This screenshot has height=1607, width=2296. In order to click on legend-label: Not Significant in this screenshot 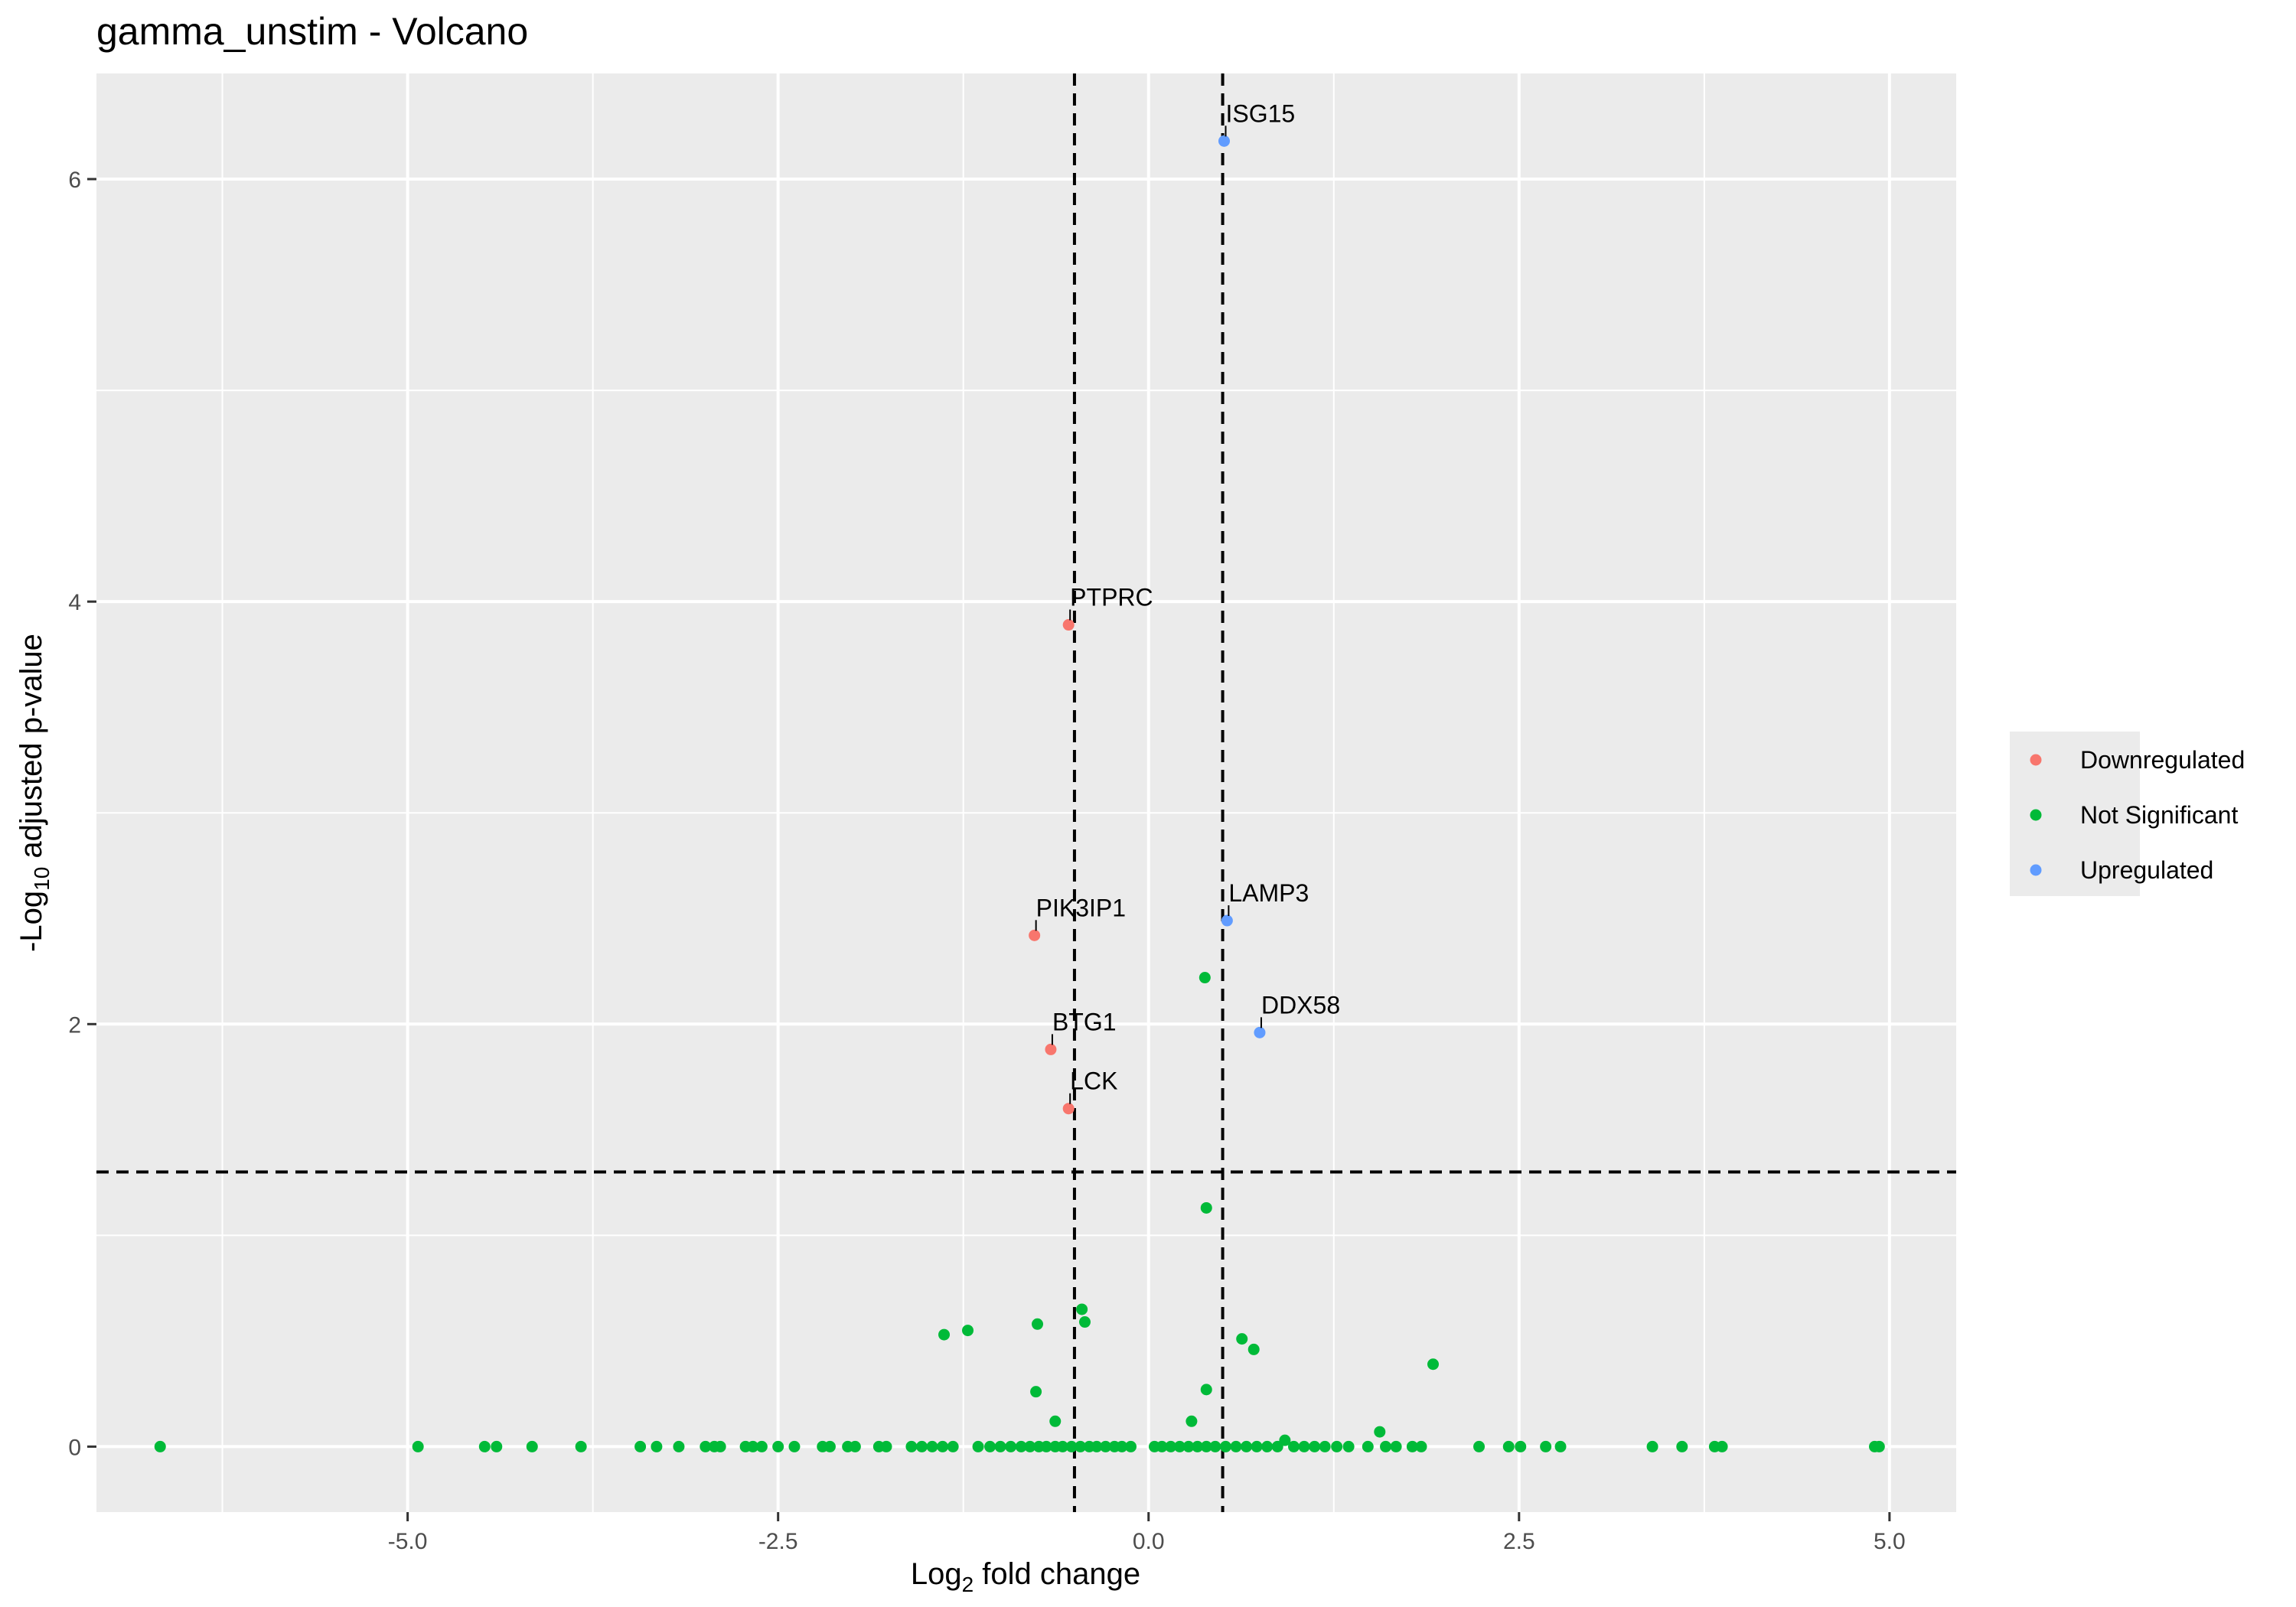, I will do `click(2159, 815)`.